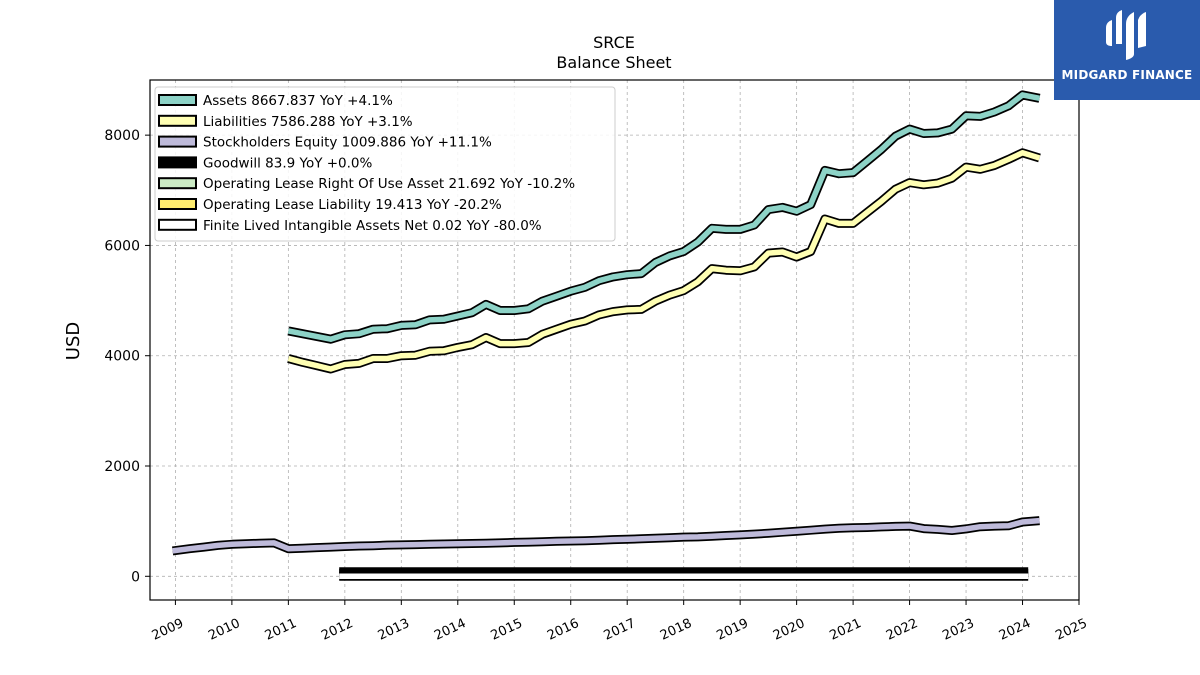  I want to click on logo-mark-icon, so click(1126, 35).